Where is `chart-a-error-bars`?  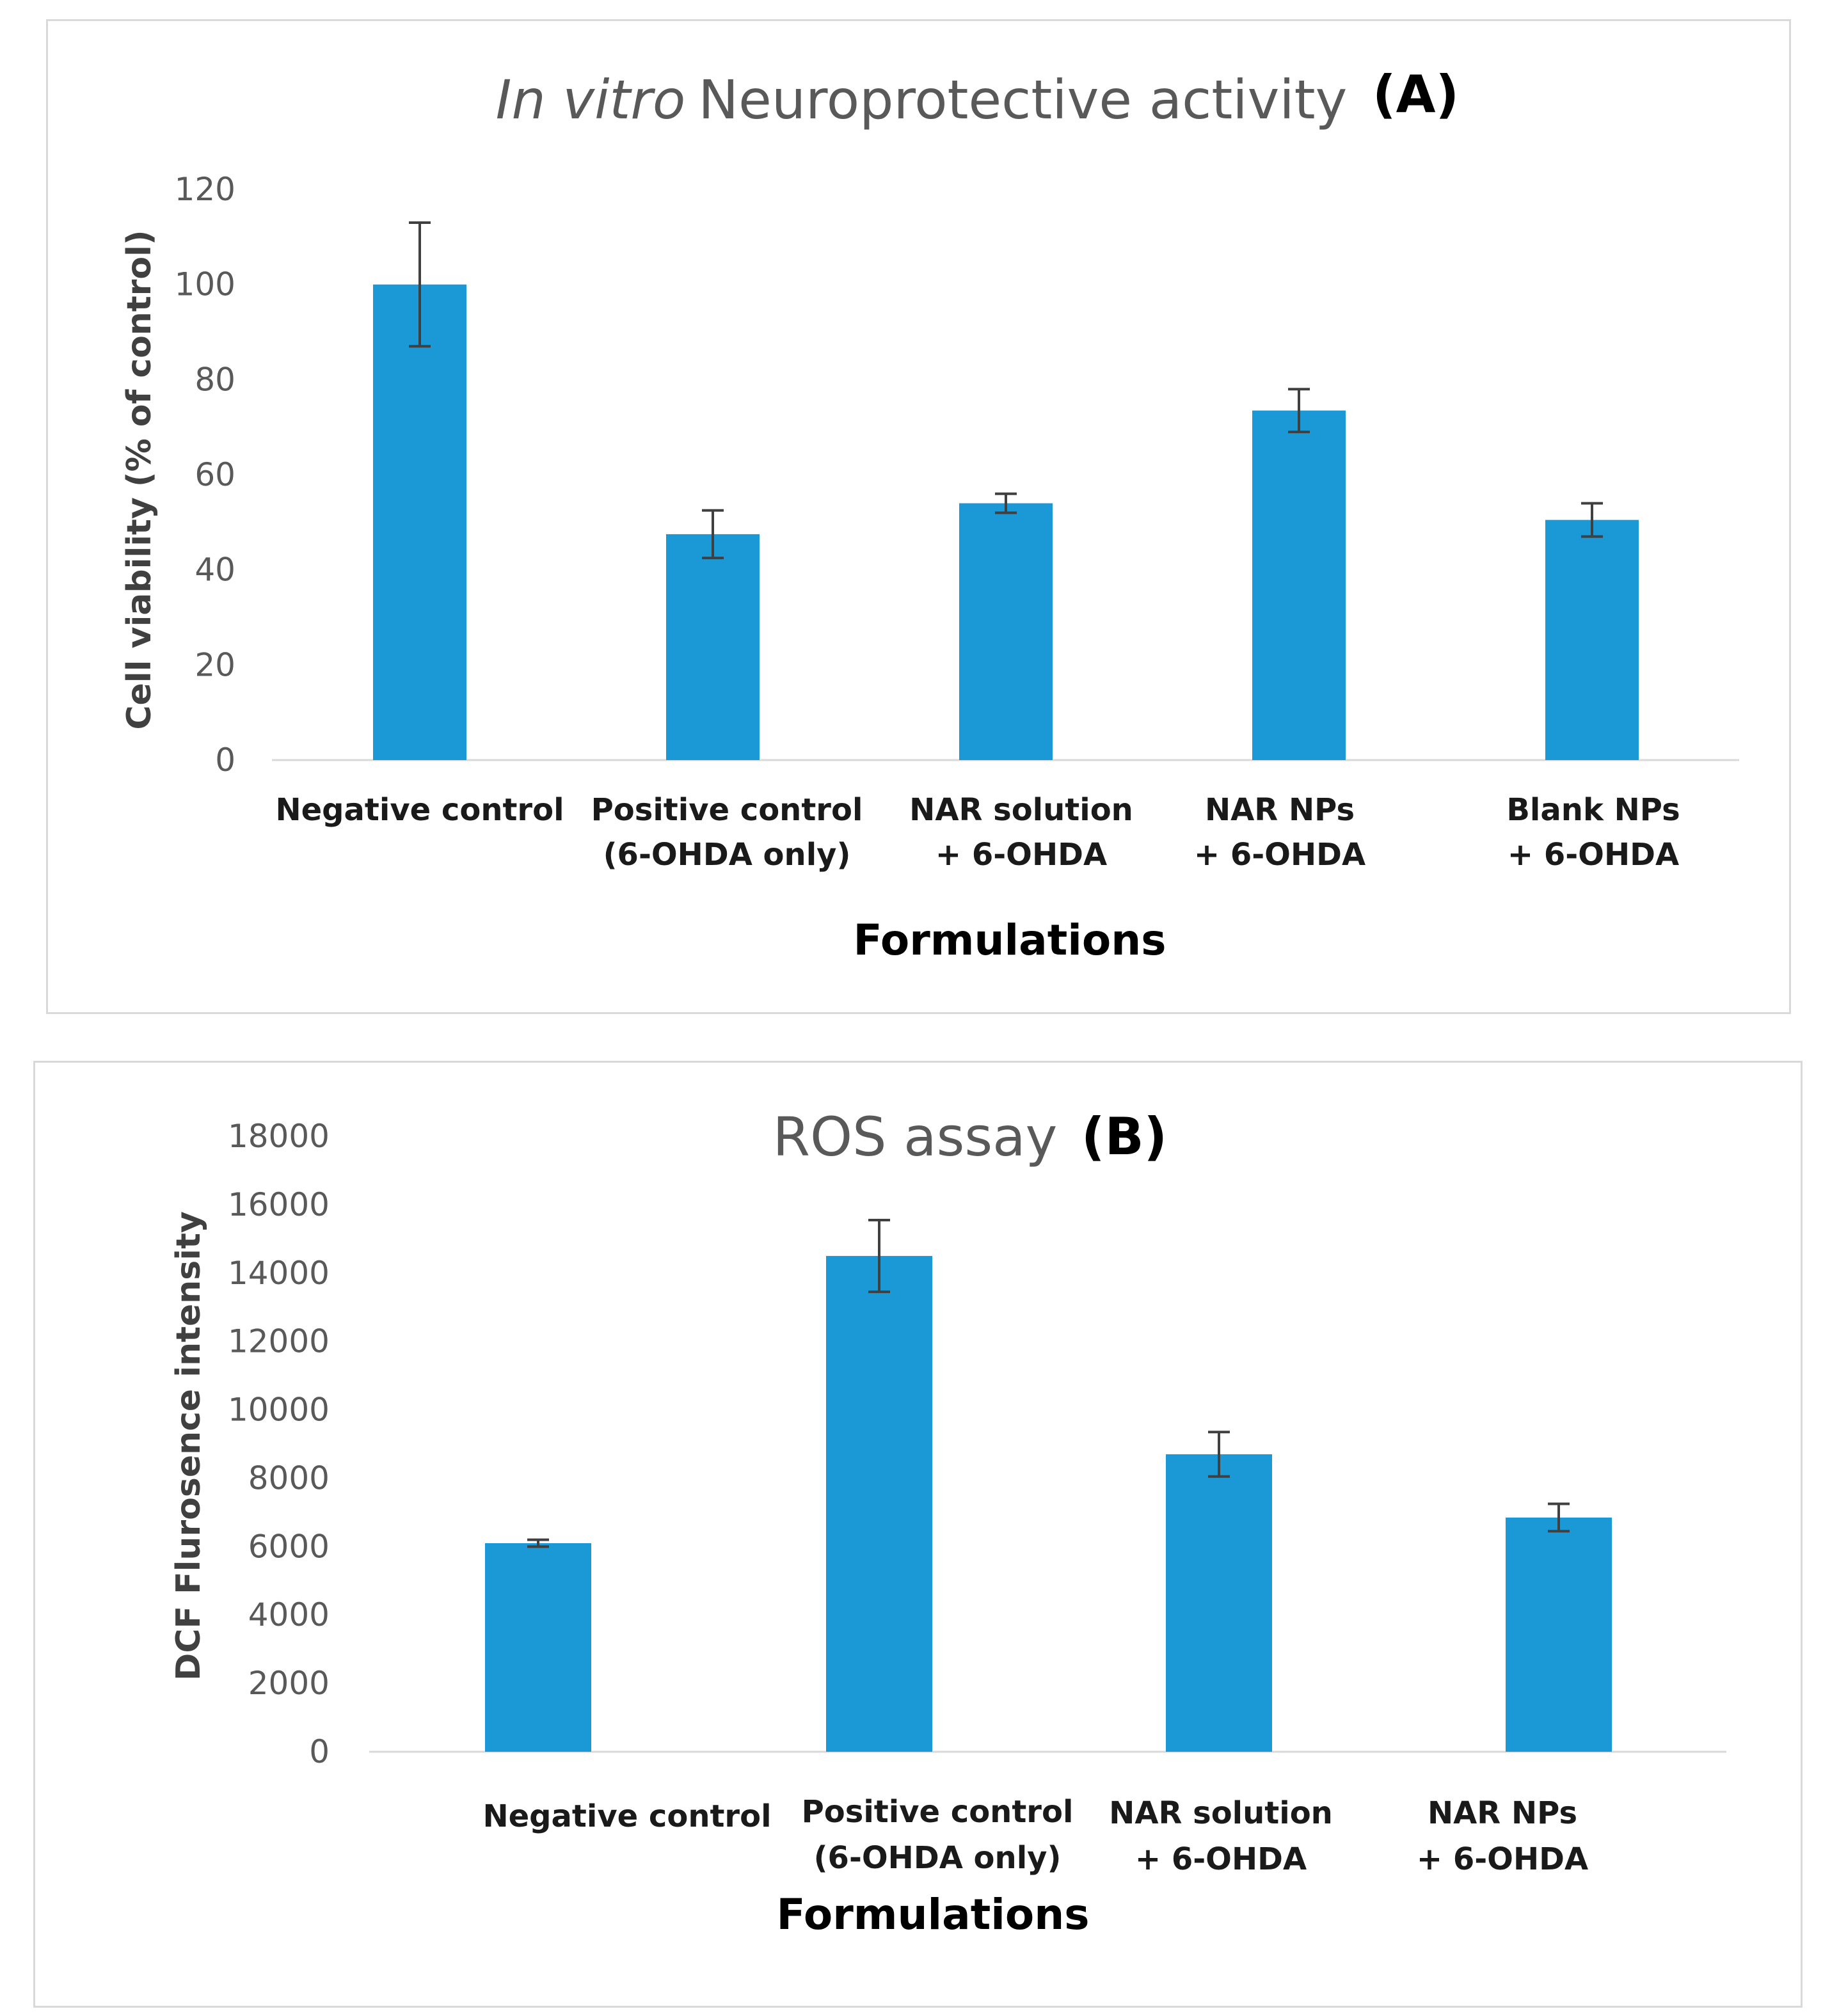 chart-a-error-bars is located at coordinates (1006, 390).